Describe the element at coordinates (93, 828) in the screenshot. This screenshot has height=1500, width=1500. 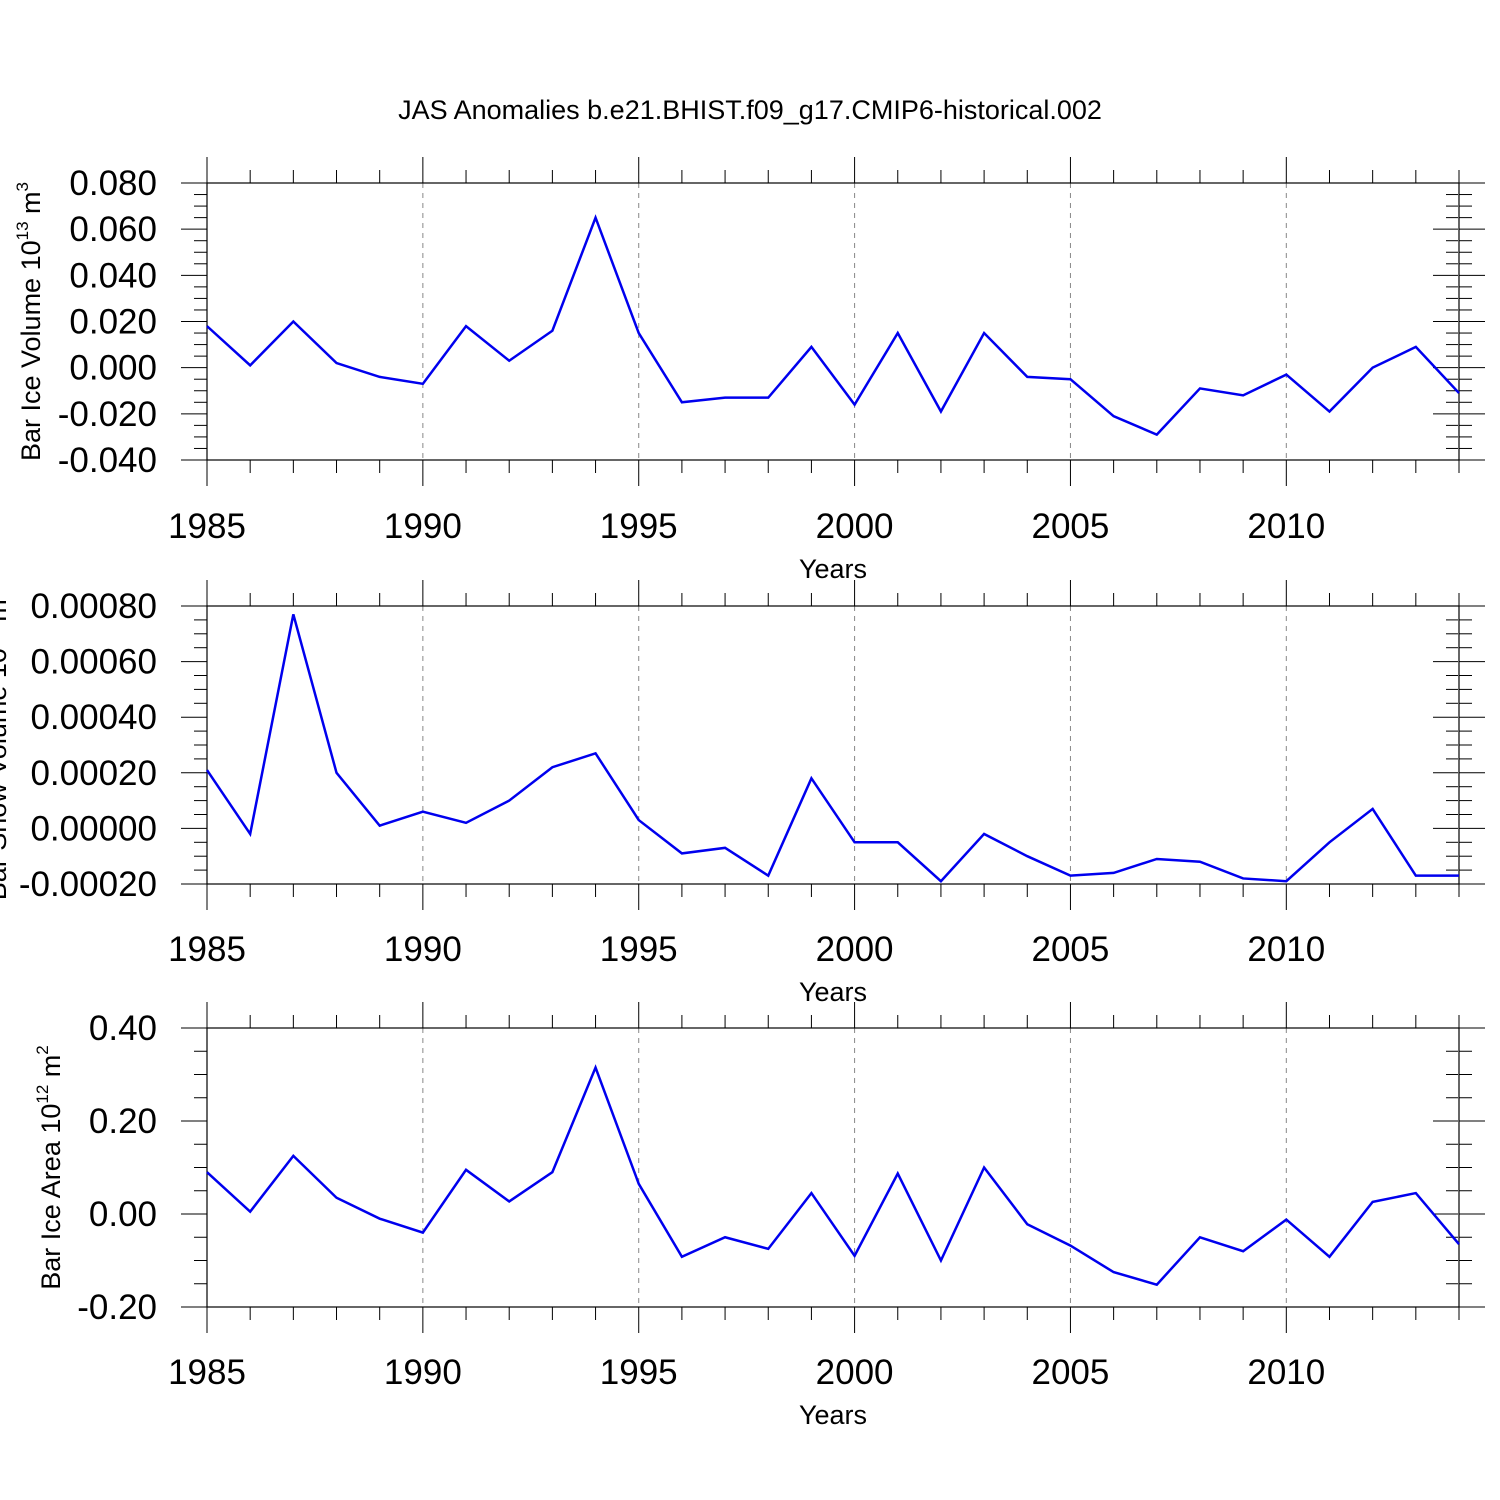
I see `y-tick-label: 0.00000` at that location.